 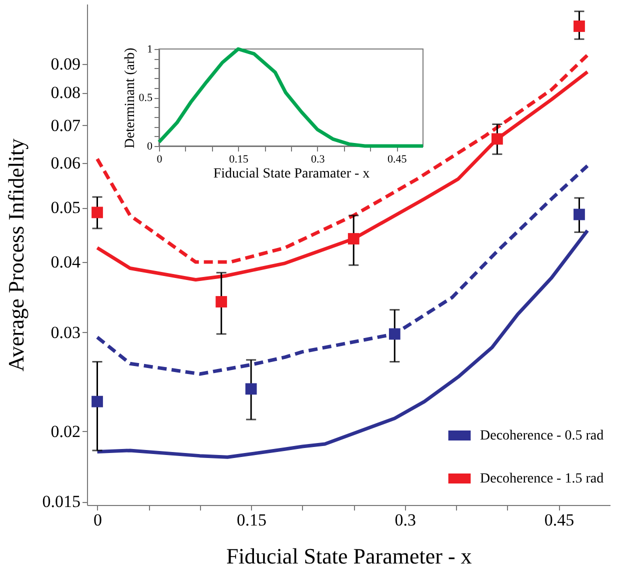 I want to click on x-axis-title: Fiducial State Paramater - x, so click(x=291, y=174).